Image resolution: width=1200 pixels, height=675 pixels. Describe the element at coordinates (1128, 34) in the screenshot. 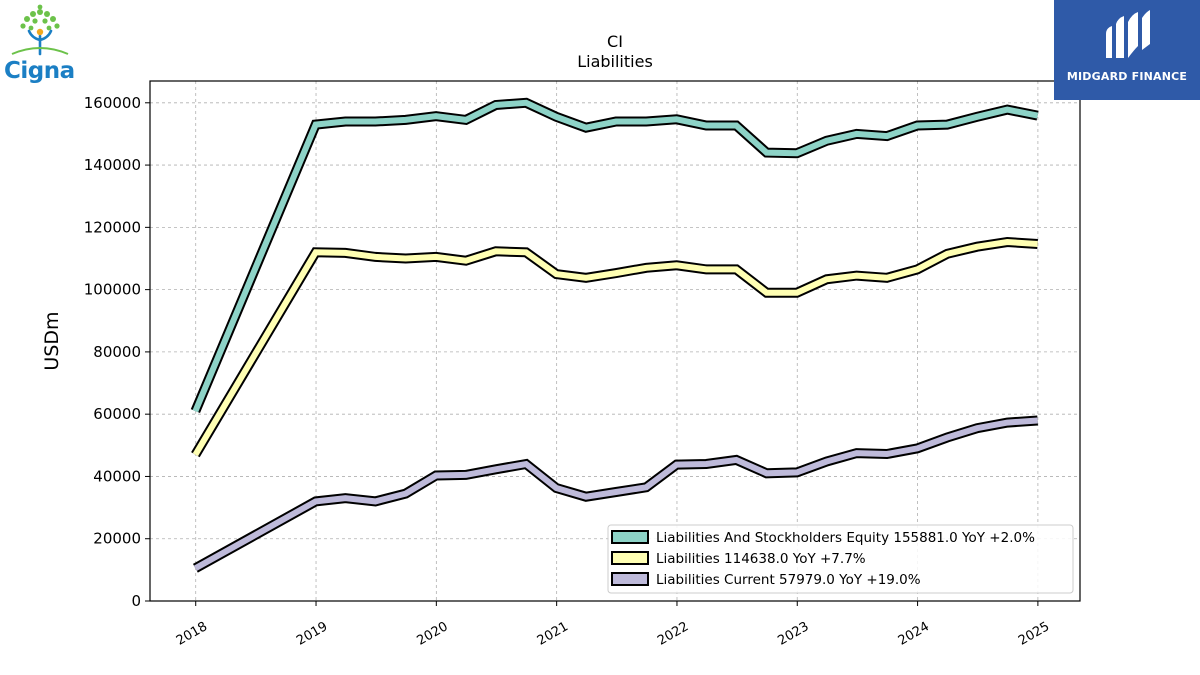

I see `midgard-mark-icon` at that location.